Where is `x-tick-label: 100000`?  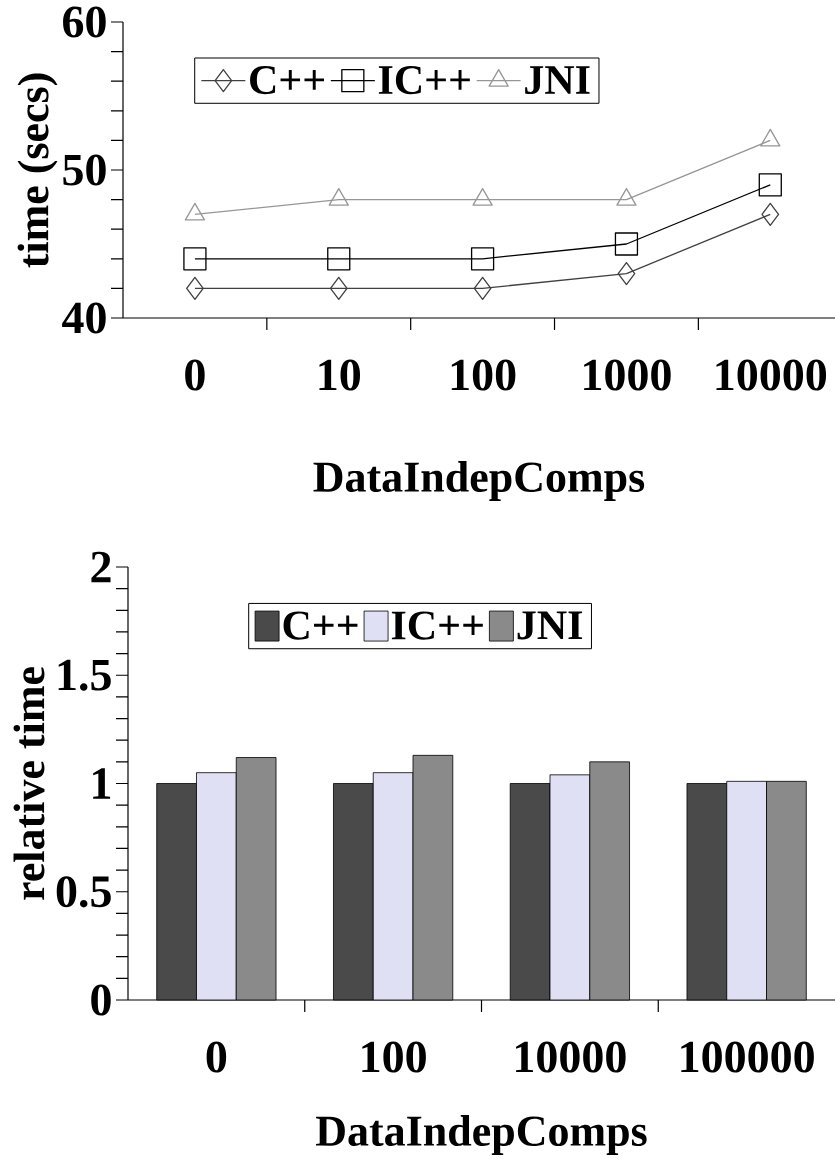
x-tick-label: 100000 is located at coordinates (747, 1057).